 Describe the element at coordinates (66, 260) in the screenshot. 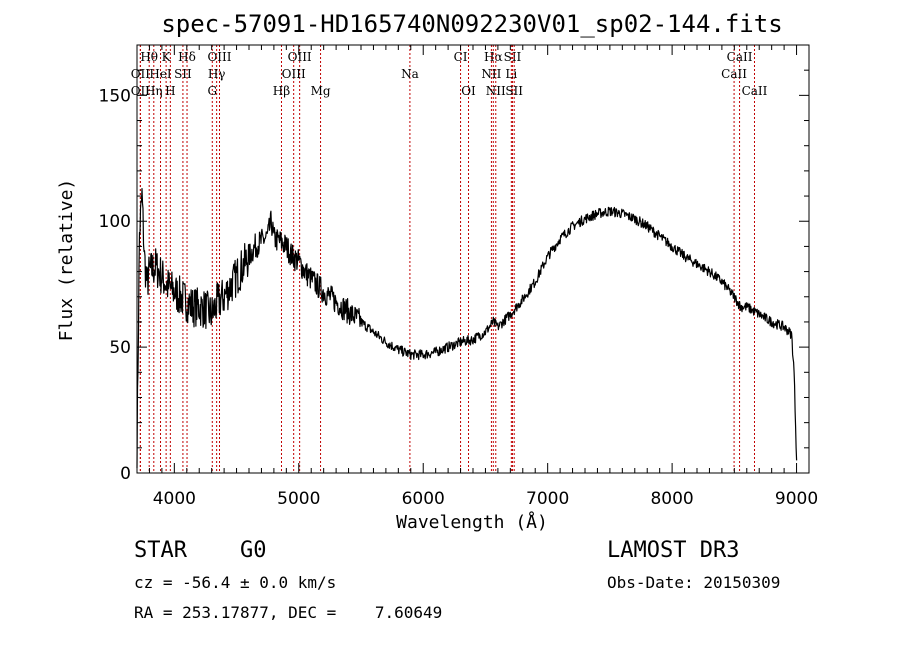

I see `y-axis-label: Flux (relative)` at that location.